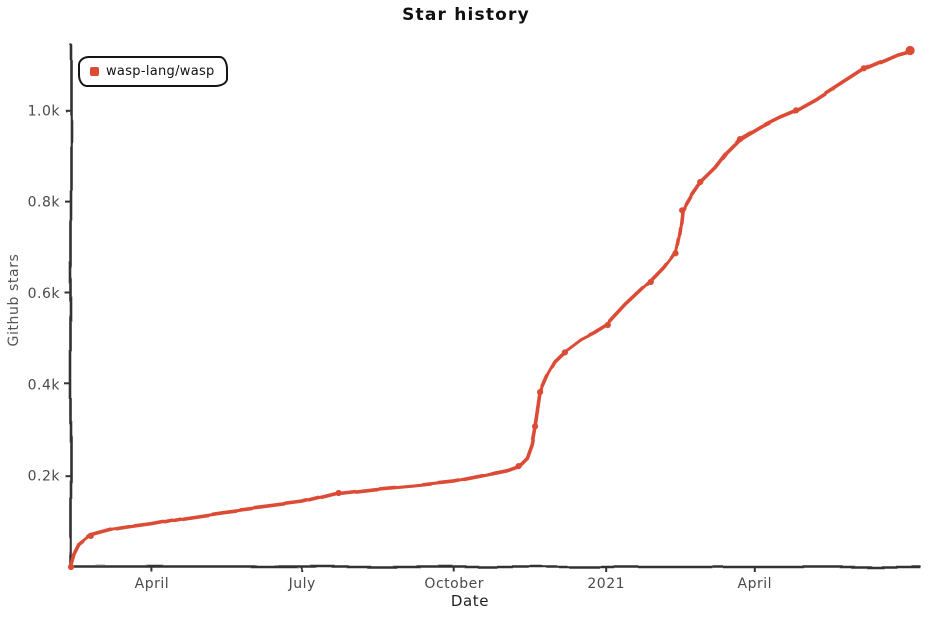 The image size is (932, 618). I want to click on x-tick-label: 2021, so click(606, 584).